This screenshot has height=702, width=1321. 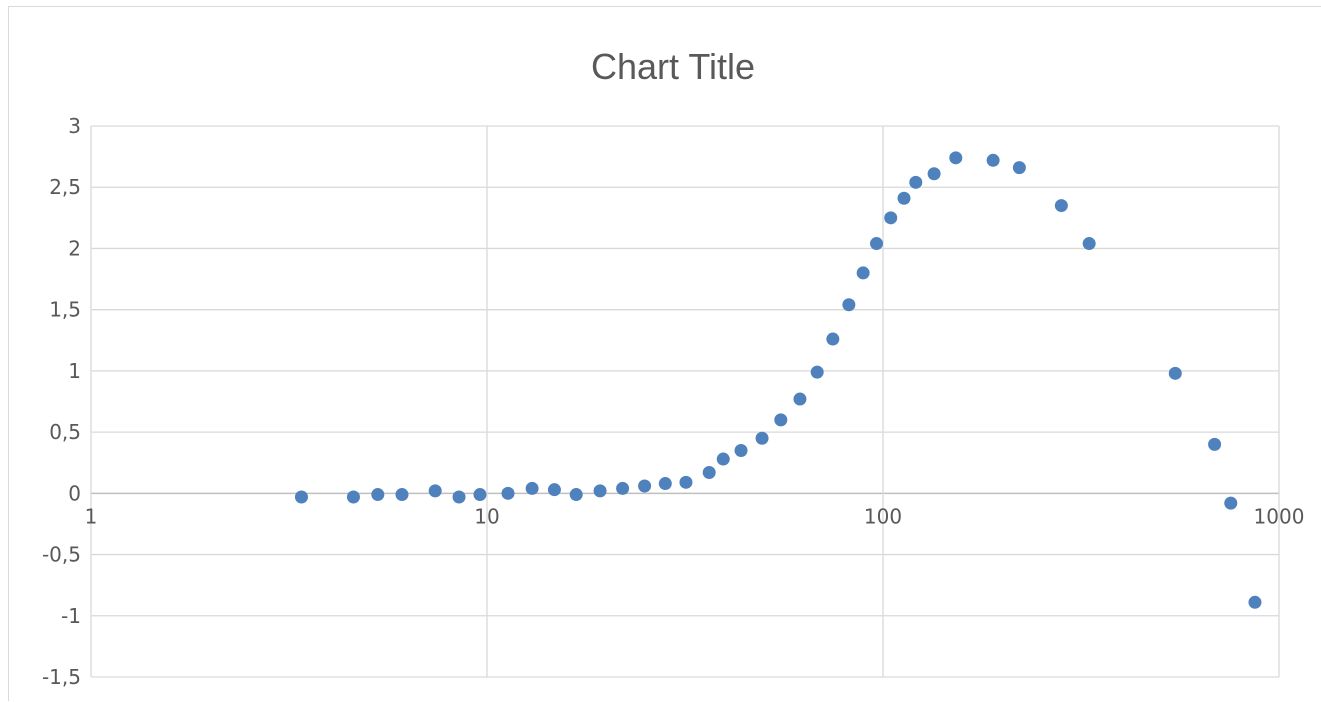 What do you see at coordinates (486, 516) in the screenshot?
I see `x-tick-label: 10` at bounding box center [486, 516].